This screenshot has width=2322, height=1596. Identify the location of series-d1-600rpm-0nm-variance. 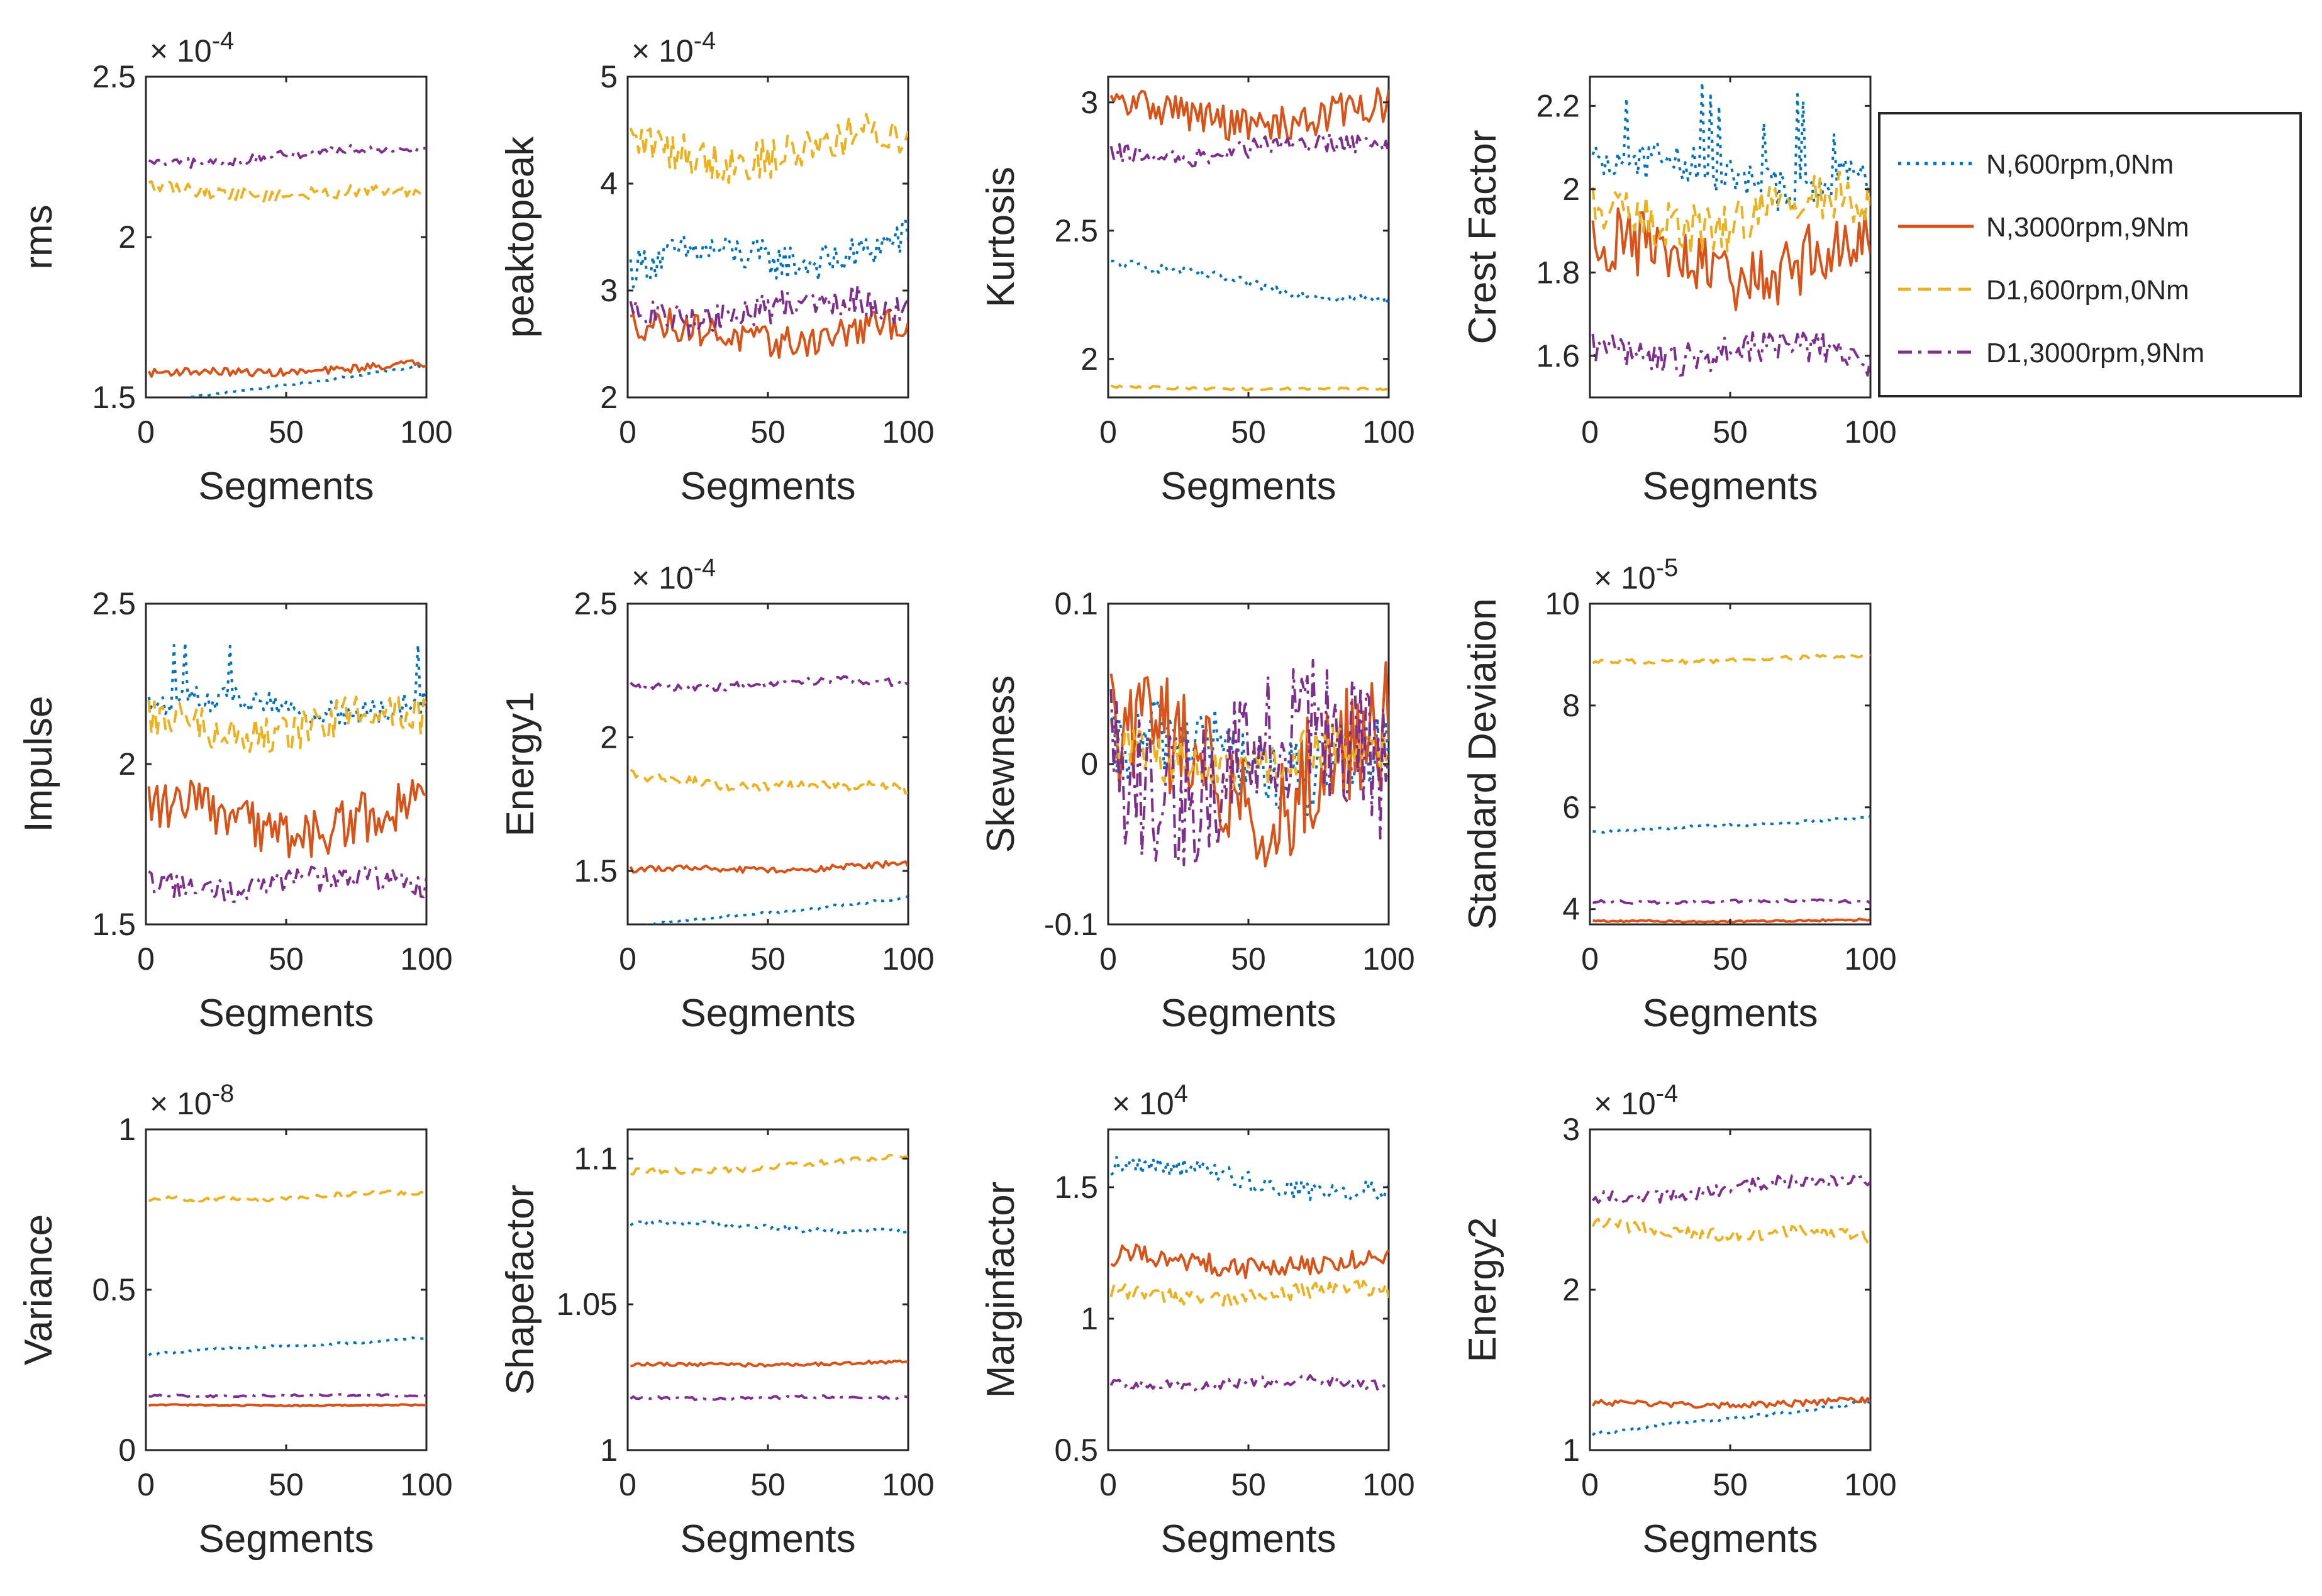
(287, 1196).